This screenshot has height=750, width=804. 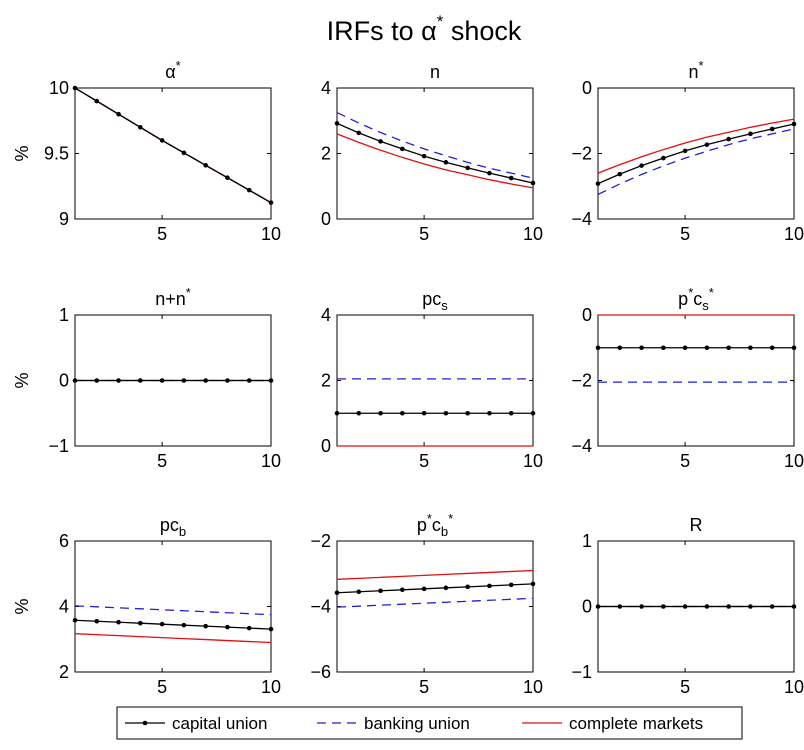 I want to click on panel-title: p*cs*, so click(x=696, y=299).